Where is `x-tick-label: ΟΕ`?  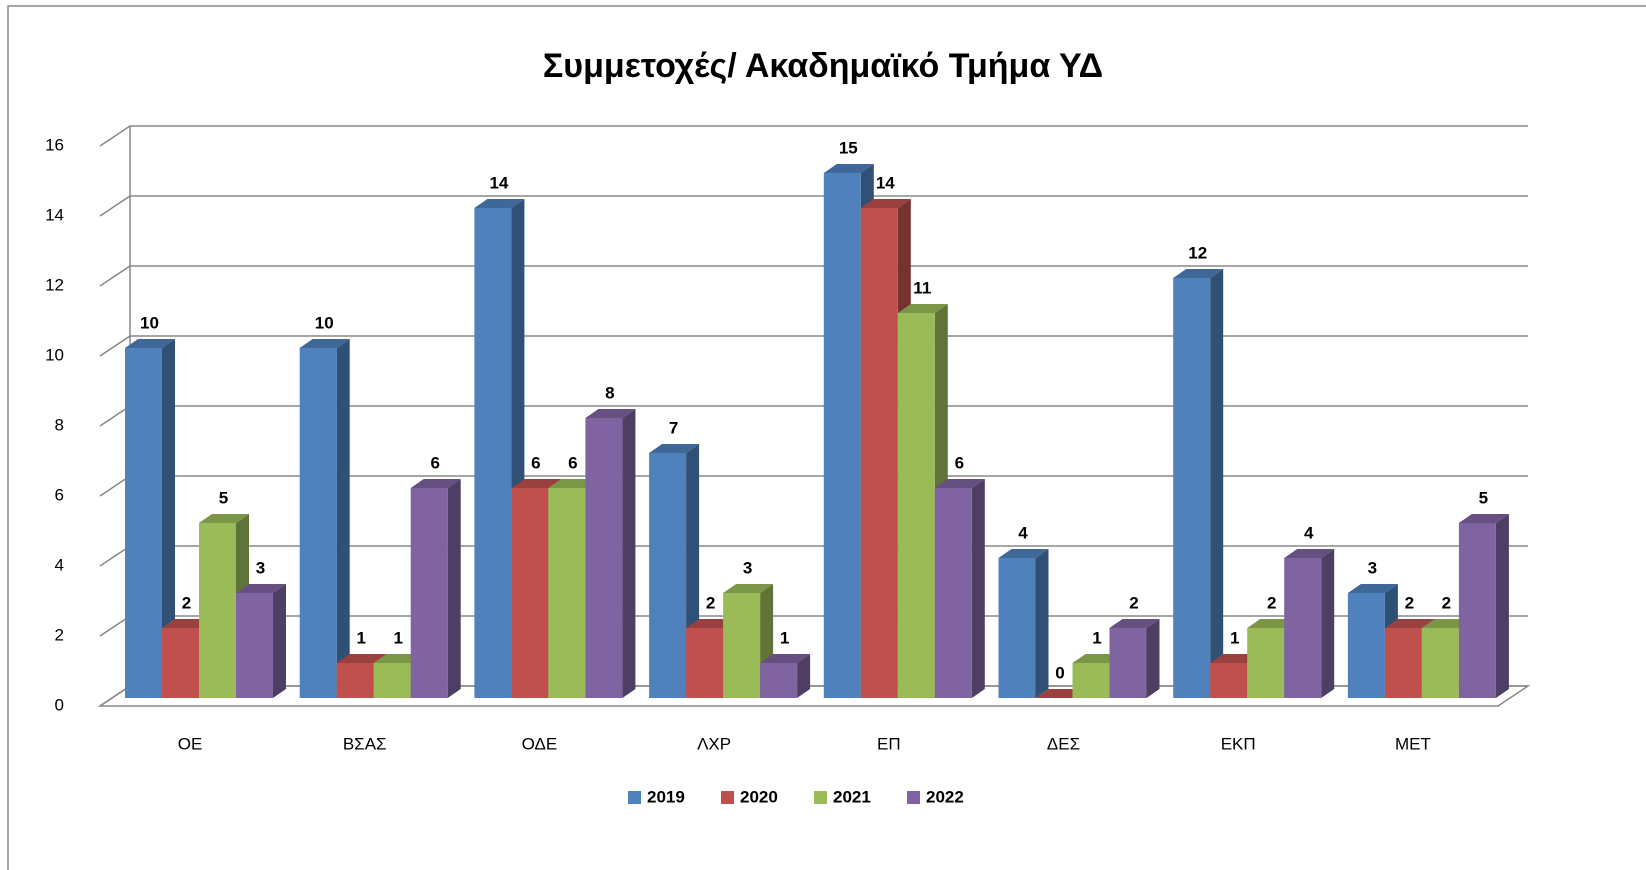
x-tick-label: ΟΕ is located at coordinates (190, 743).